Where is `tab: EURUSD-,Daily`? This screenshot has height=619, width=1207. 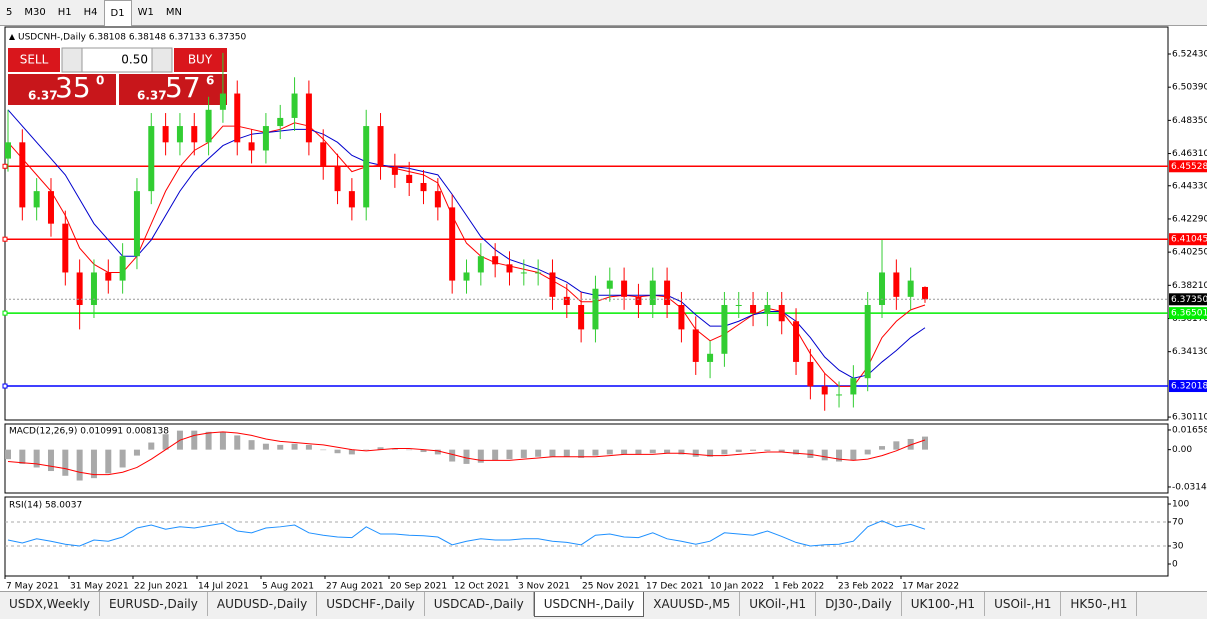 tab: EURUSD-,Daily is located at coordinates (154, 604).